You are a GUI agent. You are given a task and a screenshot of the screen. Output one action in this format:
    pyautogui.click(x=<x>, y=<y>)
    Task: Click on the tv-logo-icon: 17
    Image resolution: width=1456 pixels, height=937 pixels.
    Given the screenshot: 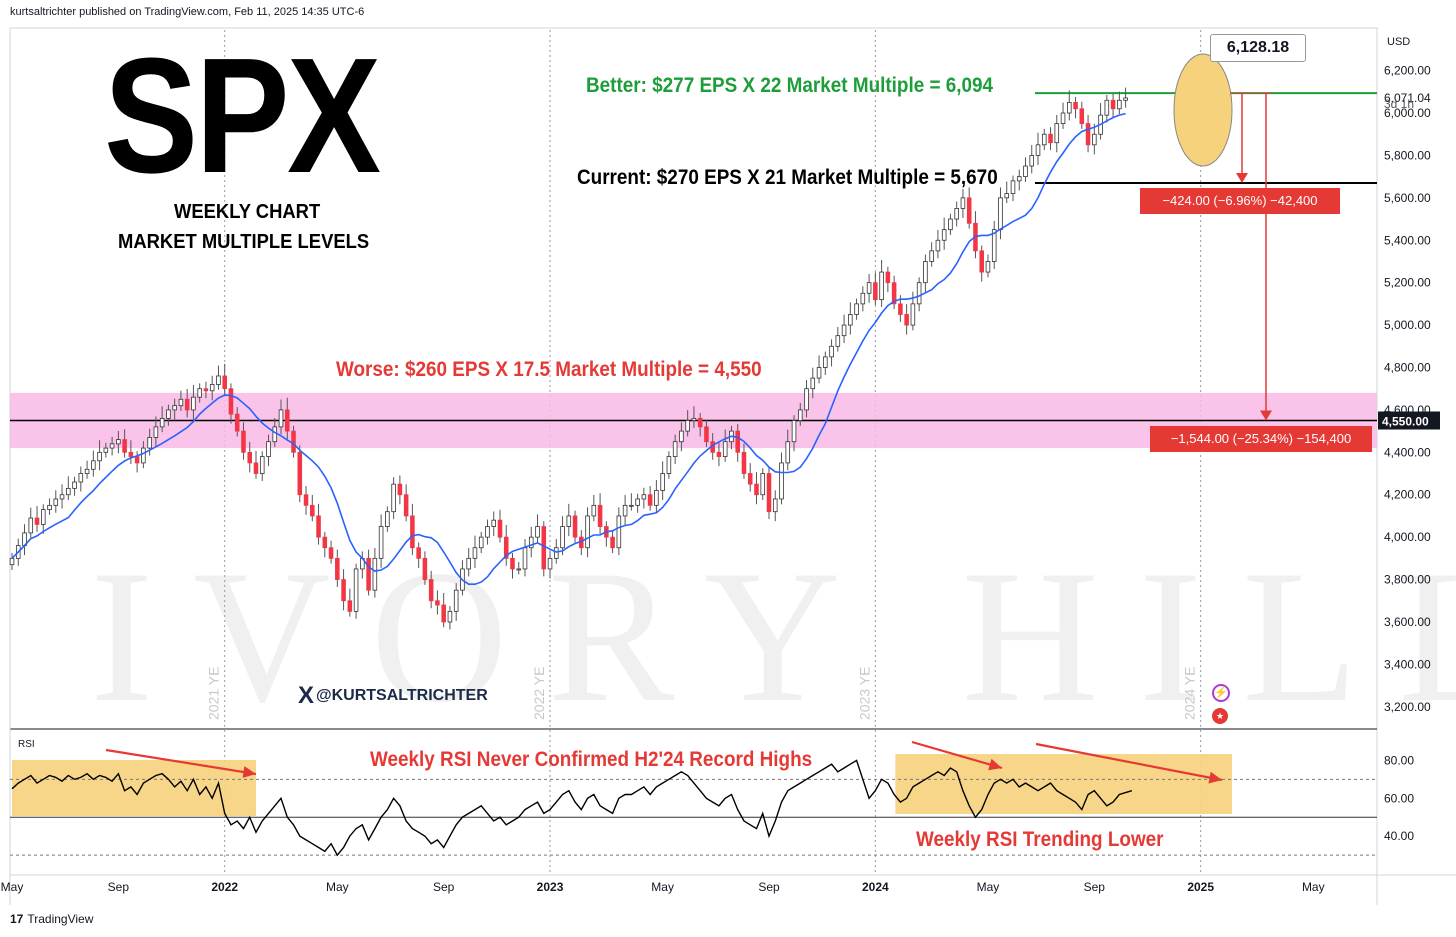 What is the action you would take?
    pyautogui.click(x=17, y=919)
    